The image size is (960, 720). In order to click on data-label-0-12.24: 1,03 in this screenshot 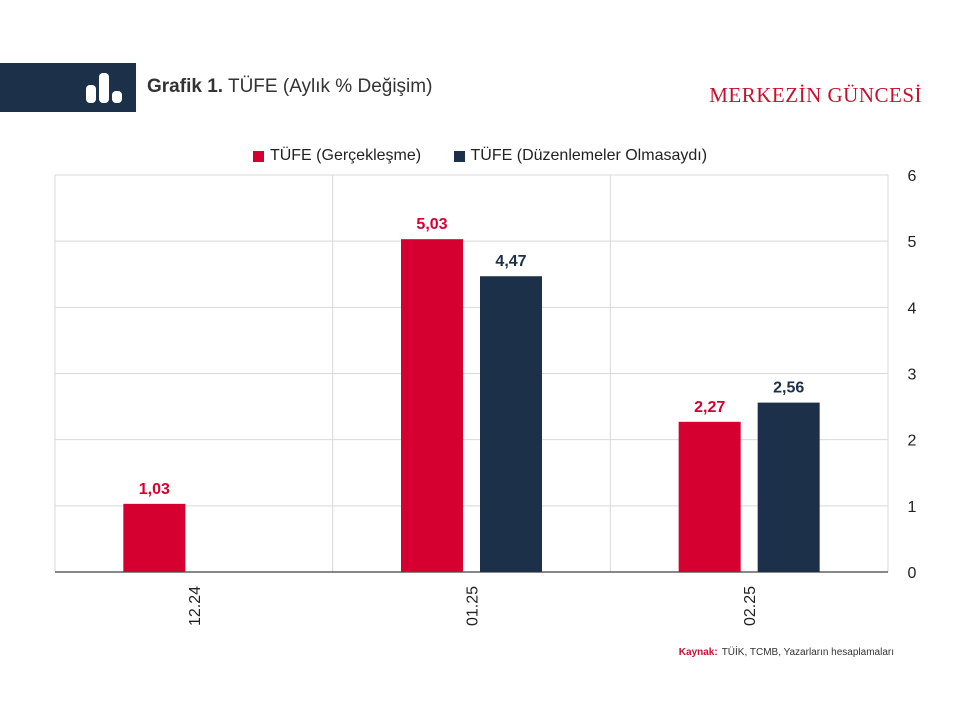, I will do `click(154, 489)`.